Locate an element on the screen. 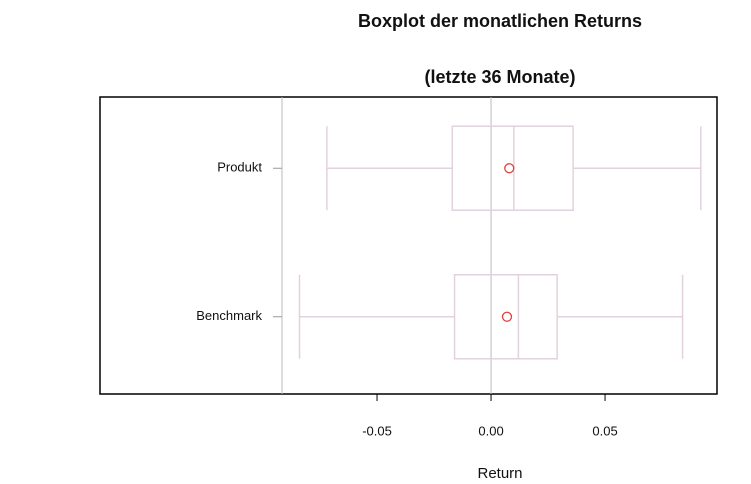 The height and width of the screenshot is (484, 751). x-axis-label: Return is located at coordinates (499, 473).